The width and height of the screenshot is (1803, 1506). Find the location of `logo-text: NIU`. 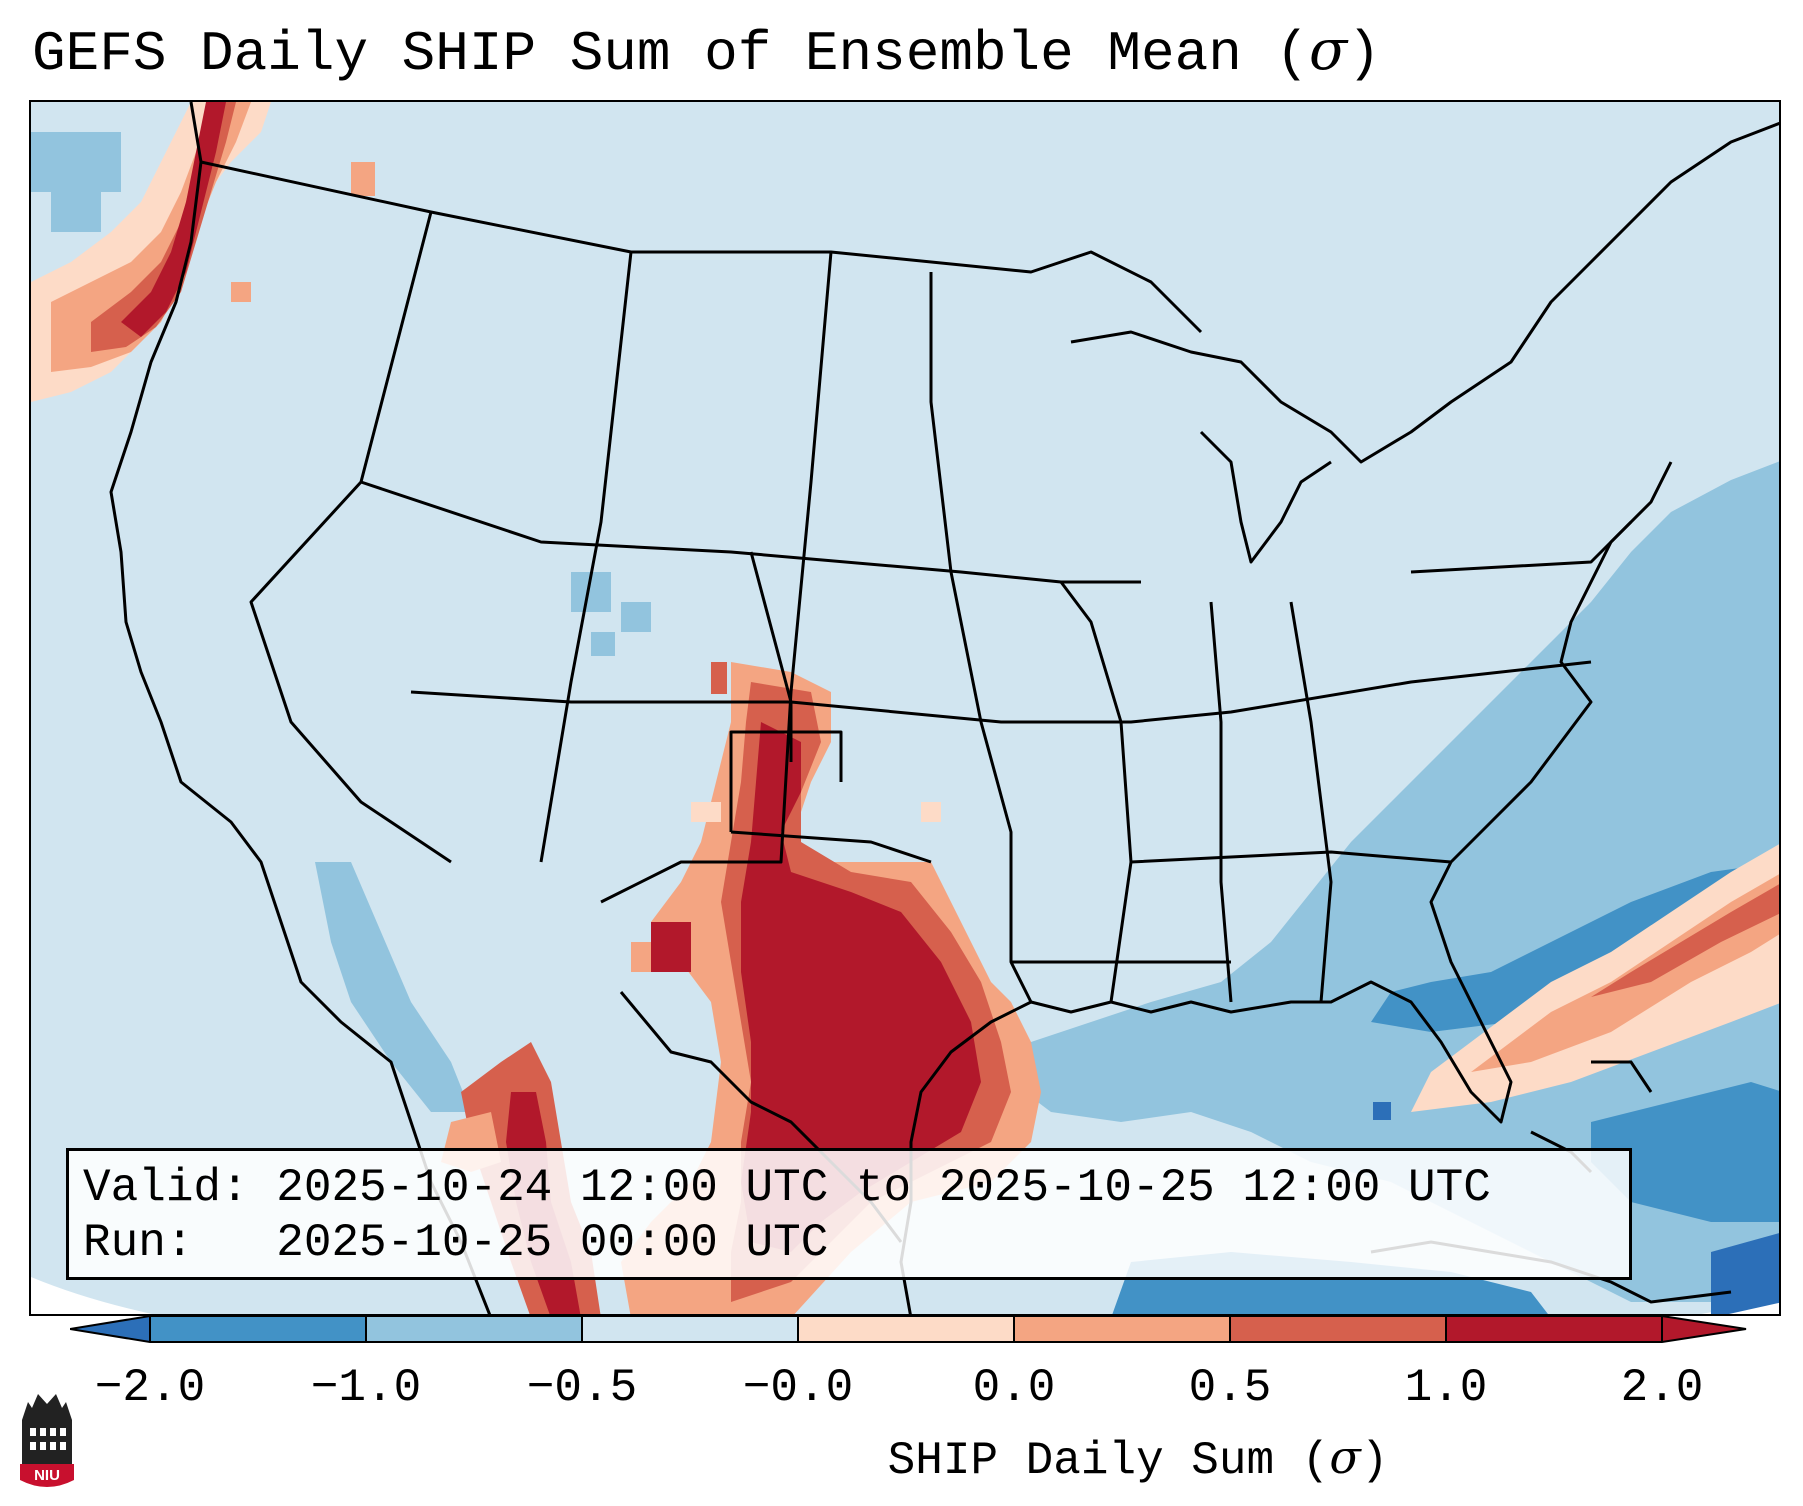

logo-text: NIU is located at coordinates (47, 1475).